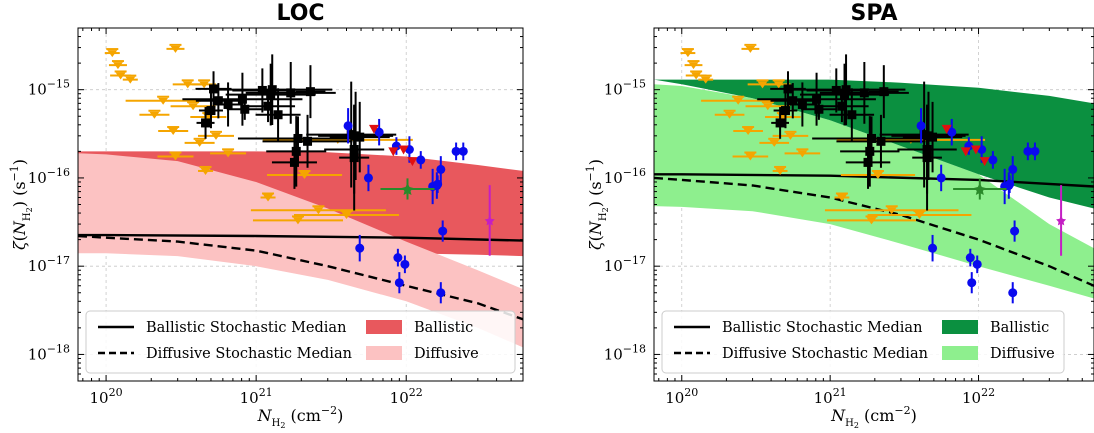 The height and width of the screenshot is (433, 1094). I want to click on legend-label: Diffusive, so click(1022, 354).